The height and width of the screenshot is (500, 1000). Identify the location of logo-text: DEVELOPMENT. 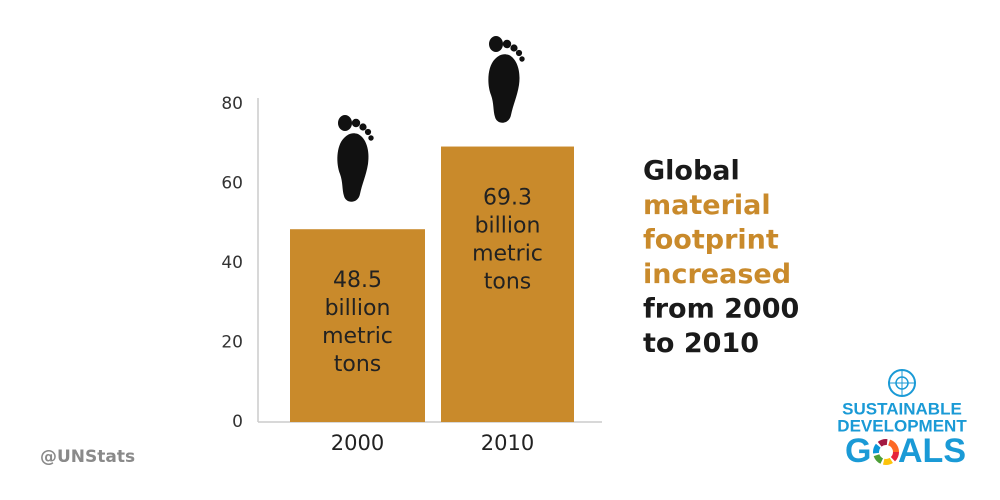
(902, 425).